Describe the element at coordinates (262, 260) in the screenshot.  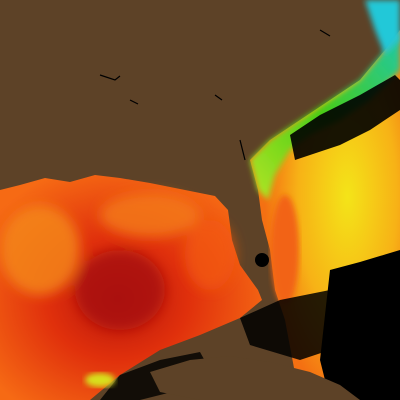
I see `lake-okeechobee` at that location.